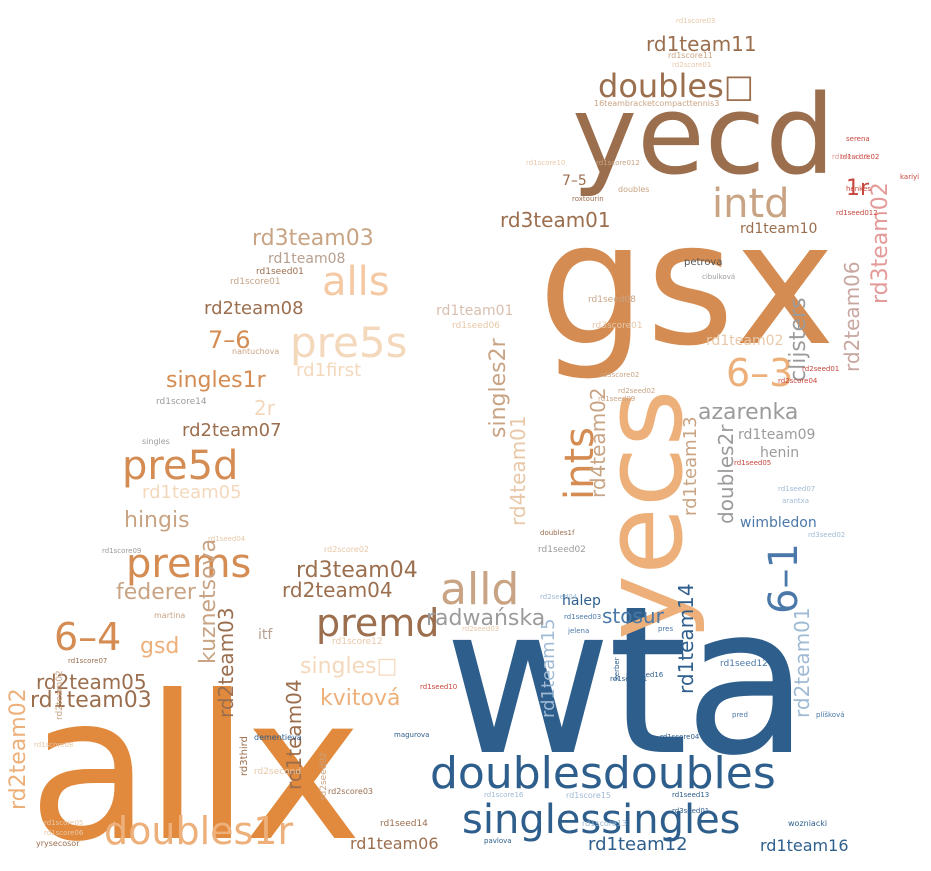 This screenshot has height=871, width=931. I want to click on word-rd3team02: rd3team02, so click(880, 243).